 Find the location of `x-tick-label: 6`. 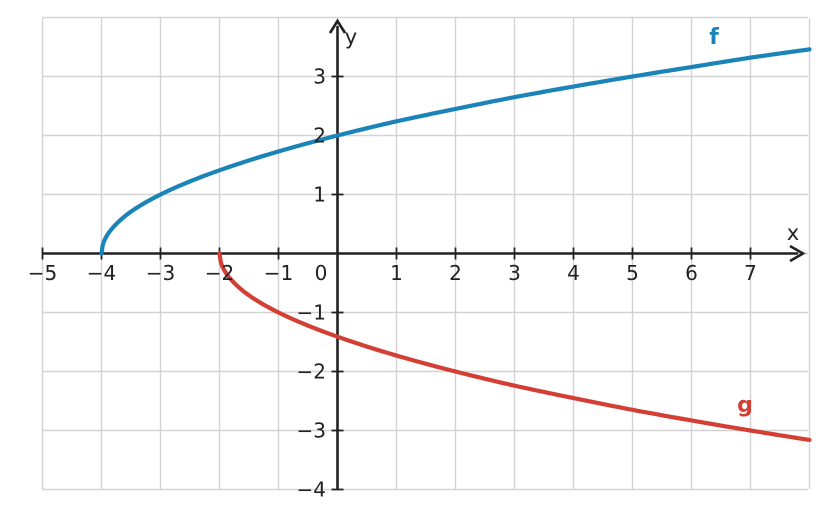

x-tick-label: 6 is located at coordinates (691, 273).